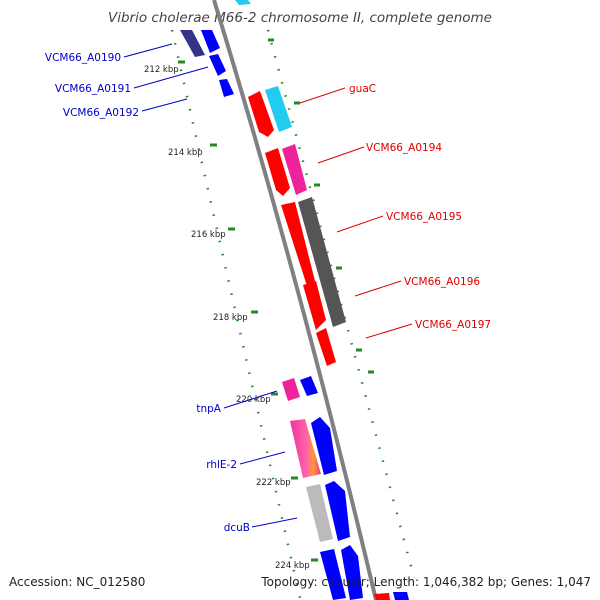 The width and height of the screenshot is (600, 600). What do you see at coordinates (226, 88) in the screenshot?
I see `feature-vcm66-a0192` at bounding box center [226, 88].